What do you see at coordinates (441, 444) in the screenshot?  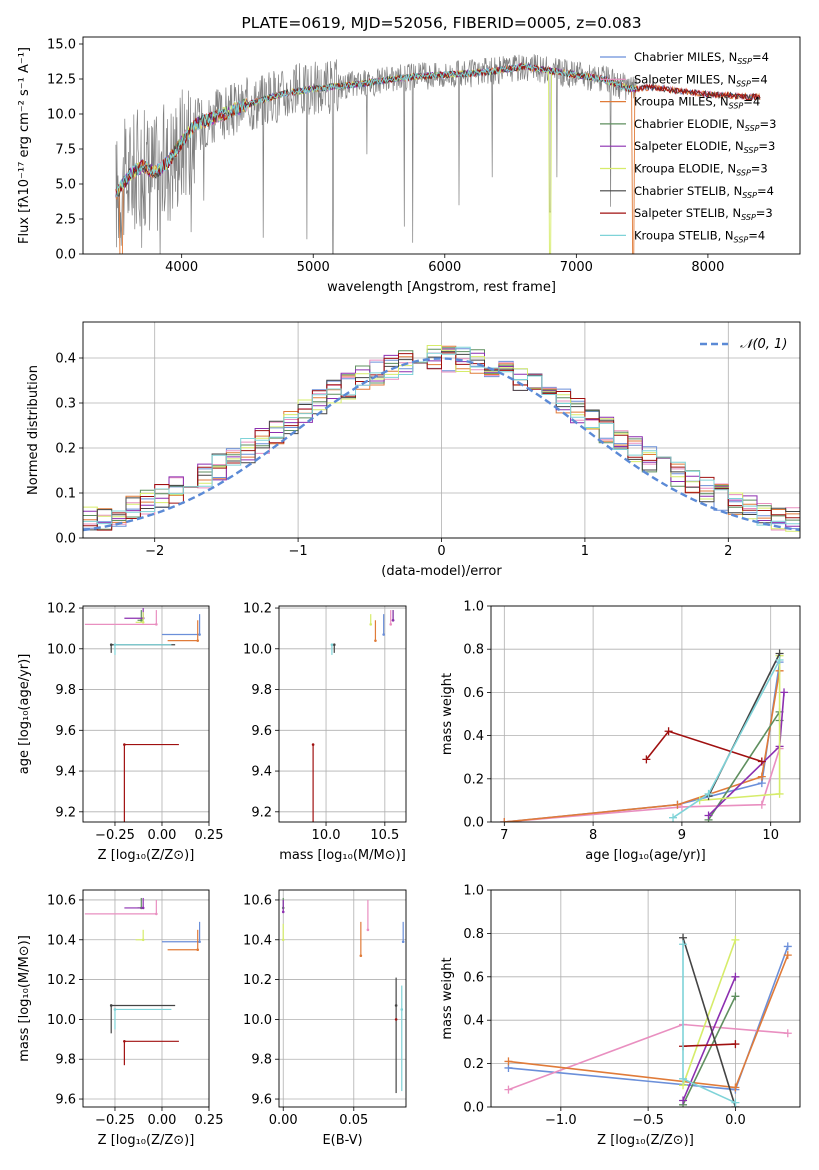 I see `residuals-gaussian` at bounding box center [441, 444].